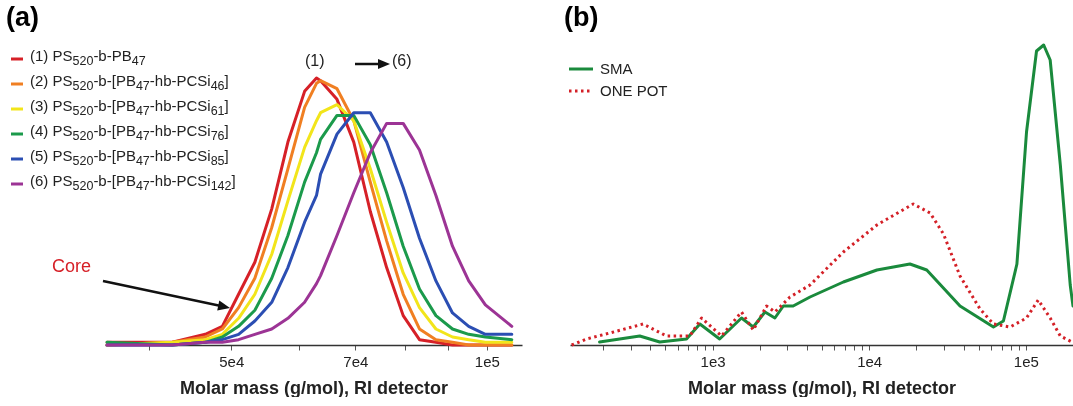  What do you see at coordinates (356, 361) in the screenshot?
I see `x-tick-label: 7e4` at bounding box center [356, 361].